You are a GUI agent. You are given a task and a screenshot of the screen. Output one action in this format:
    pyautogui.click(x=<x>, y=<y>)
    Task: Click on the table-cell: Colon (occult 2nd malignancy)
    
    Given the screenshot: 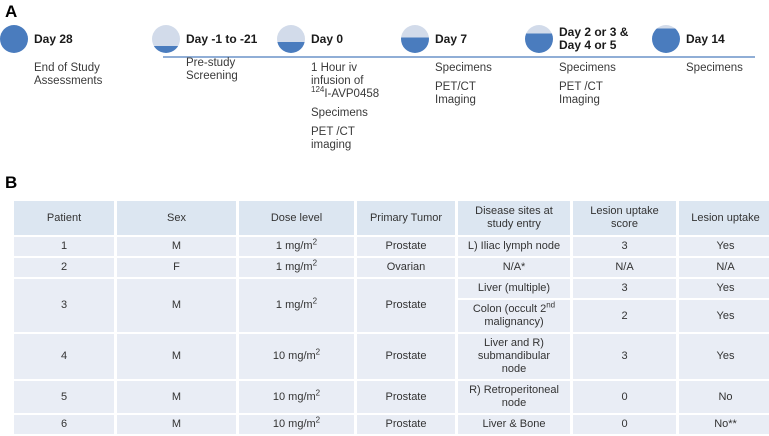 What is the action you would take?
    pyautogui.click(x=514, y=316)
    